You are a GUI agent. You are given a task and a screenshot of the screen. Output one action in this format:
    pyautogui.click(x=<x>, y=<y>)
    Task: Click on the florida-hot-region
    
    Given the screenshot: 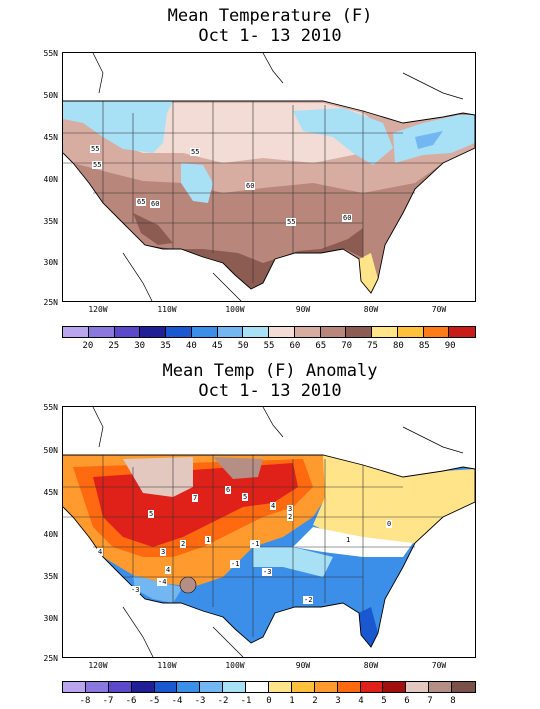 What is the action you would take?
    pyautogui.click(x=368, y=273)
    